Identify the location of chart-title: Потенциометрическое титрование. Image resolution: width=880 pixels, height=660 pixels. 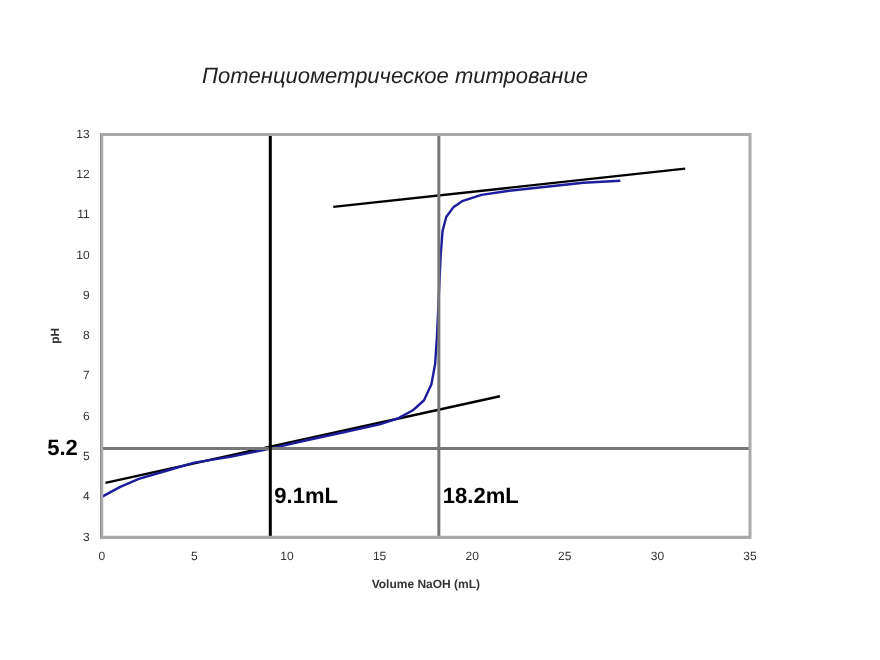
(395, 77).